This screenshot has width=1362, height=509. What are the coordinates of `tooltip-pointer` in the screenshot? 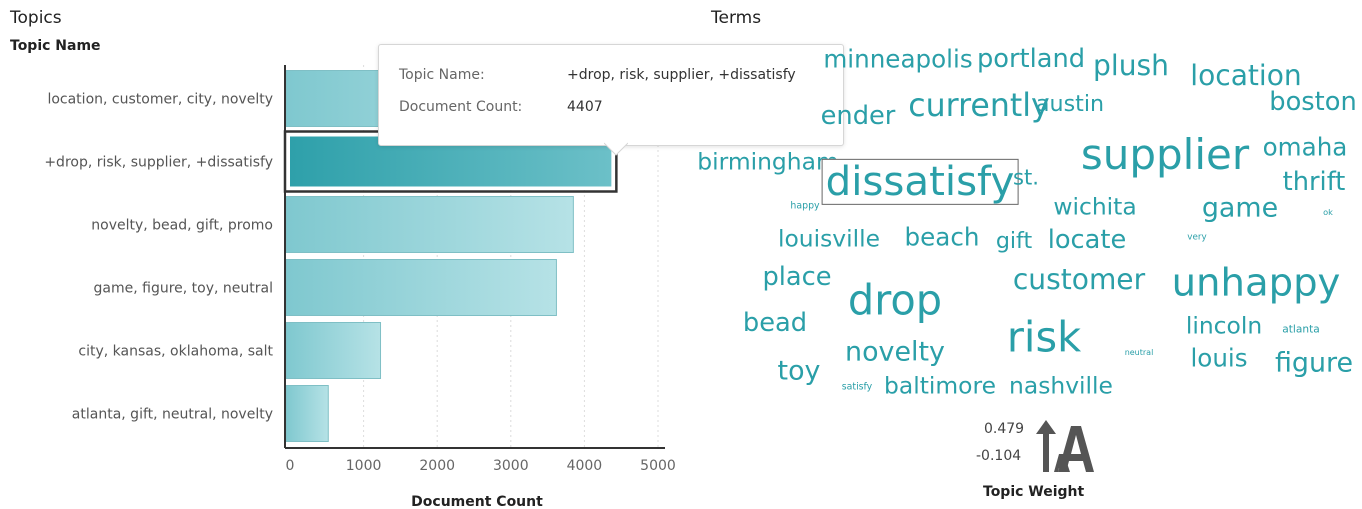 It's located at (616, 149).